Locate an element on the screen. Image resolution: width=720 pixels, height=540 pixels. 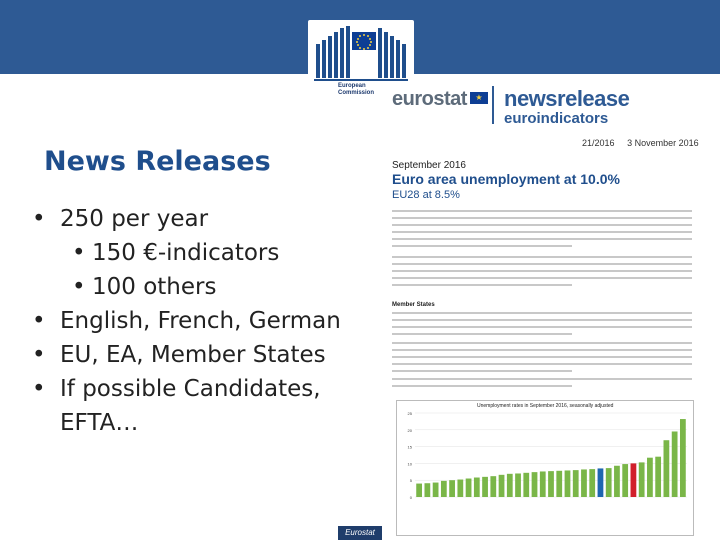
footer-tag: Eurostat is located at coordinates (360, 533).